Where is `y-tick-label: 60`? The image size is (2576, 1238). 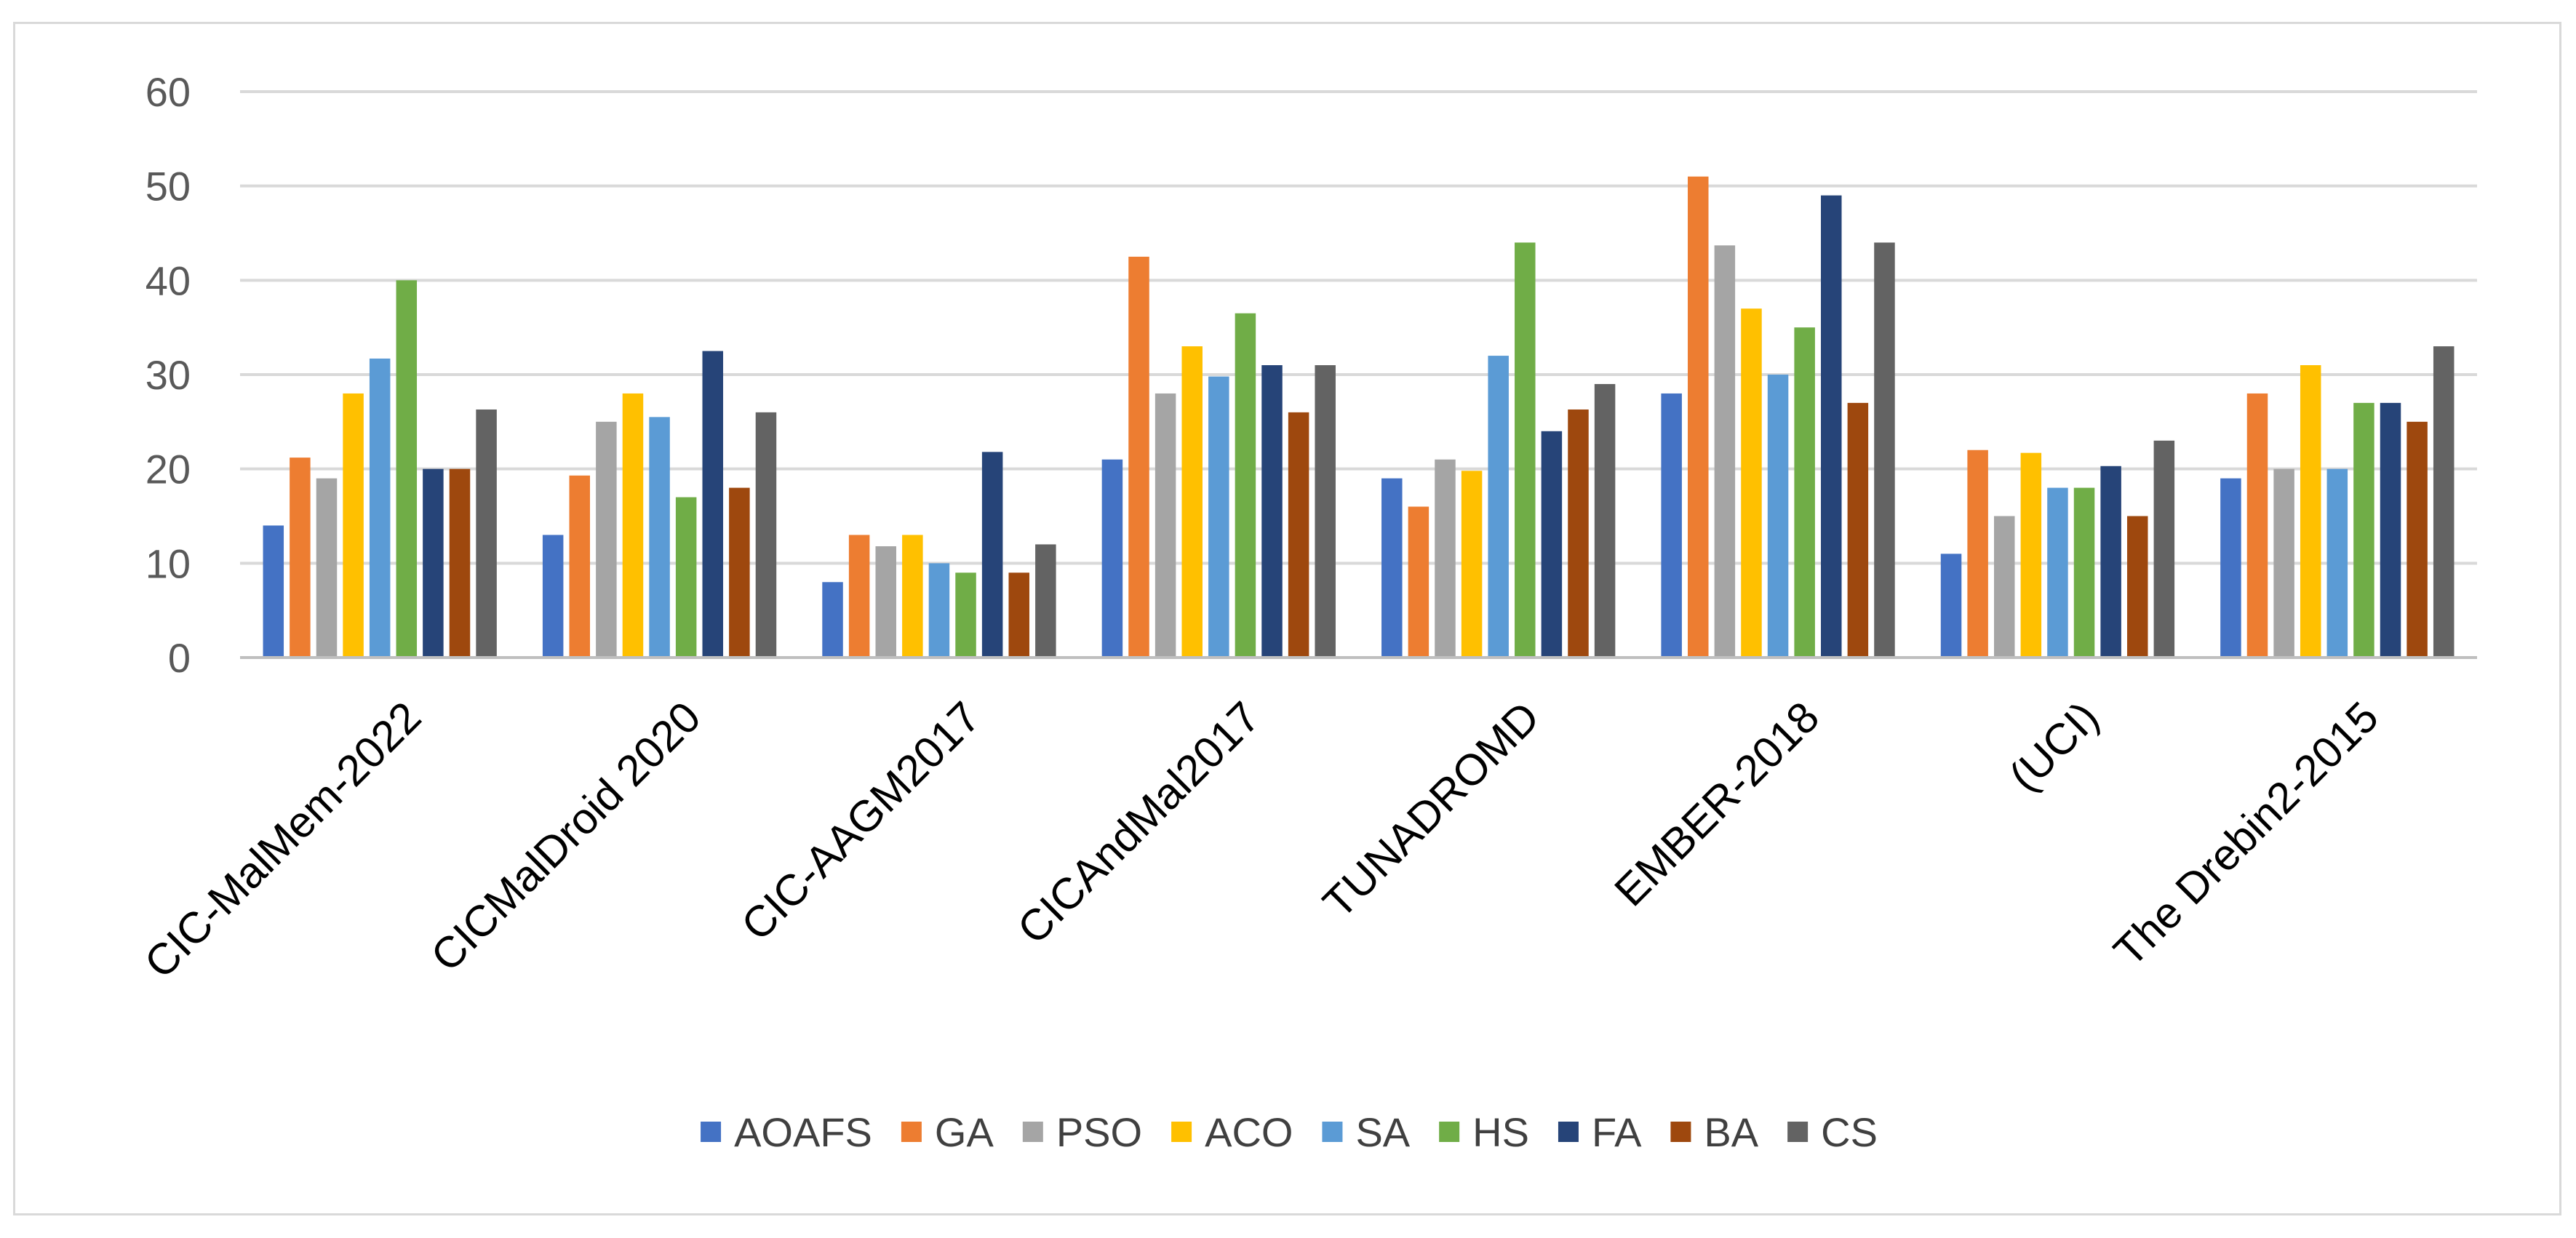 y-tick-label: 60 is located at coordinates (168, 92).